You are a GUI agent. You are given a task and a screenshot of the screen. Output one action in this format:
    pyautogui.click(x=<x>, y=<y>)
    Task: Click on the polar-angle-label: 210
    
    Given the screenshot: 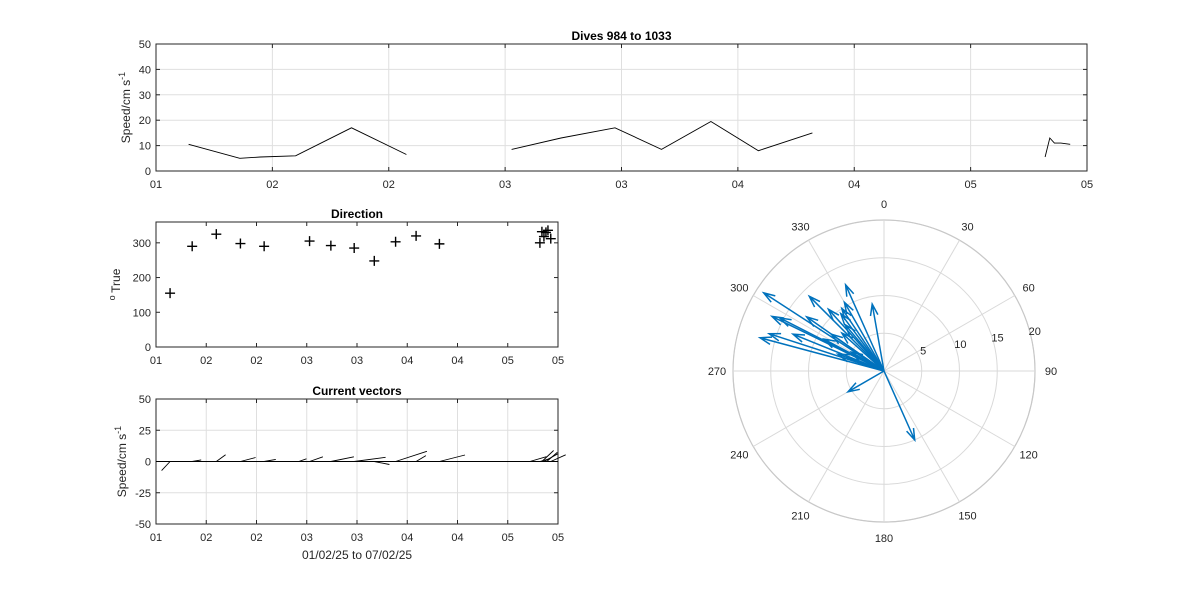 What is the action you would take?
    pyautogui.click(x=800, y=517)
    